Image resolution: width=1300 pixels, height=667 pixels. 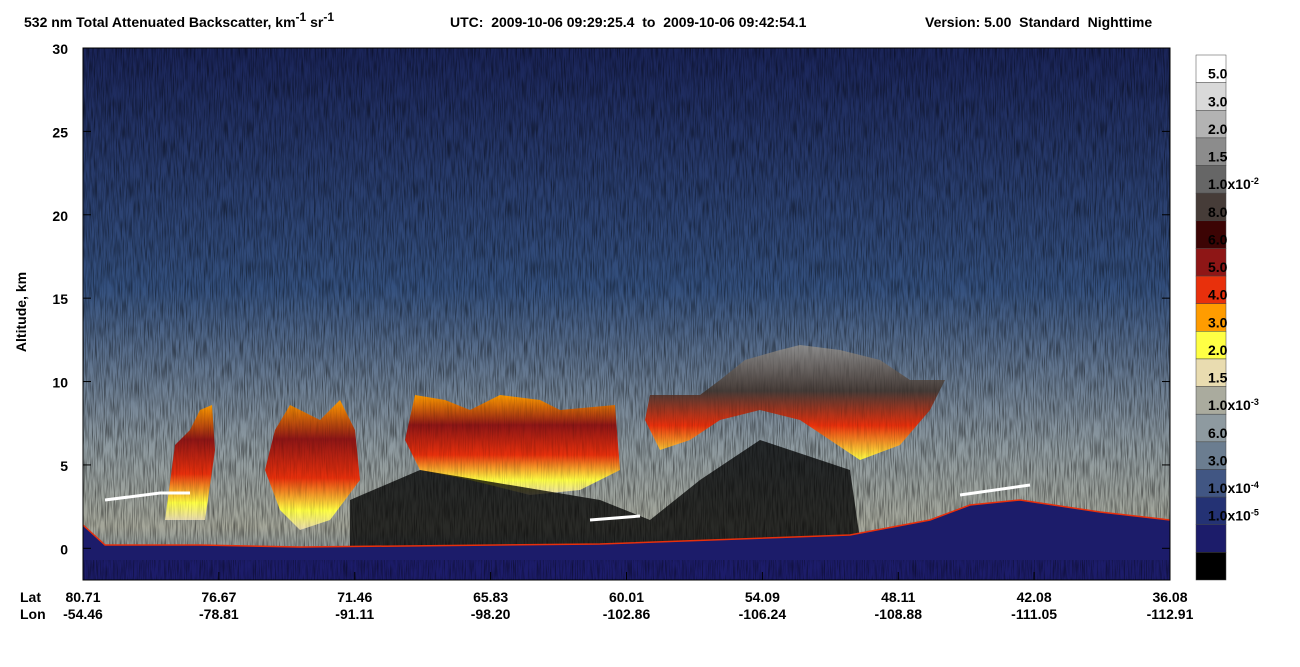 What do you see at coordinates (1038, 22) in the screenshot?
I see `version-info: Version: 5.00 Standard Nighttime` at bounding box center [1038, 22].